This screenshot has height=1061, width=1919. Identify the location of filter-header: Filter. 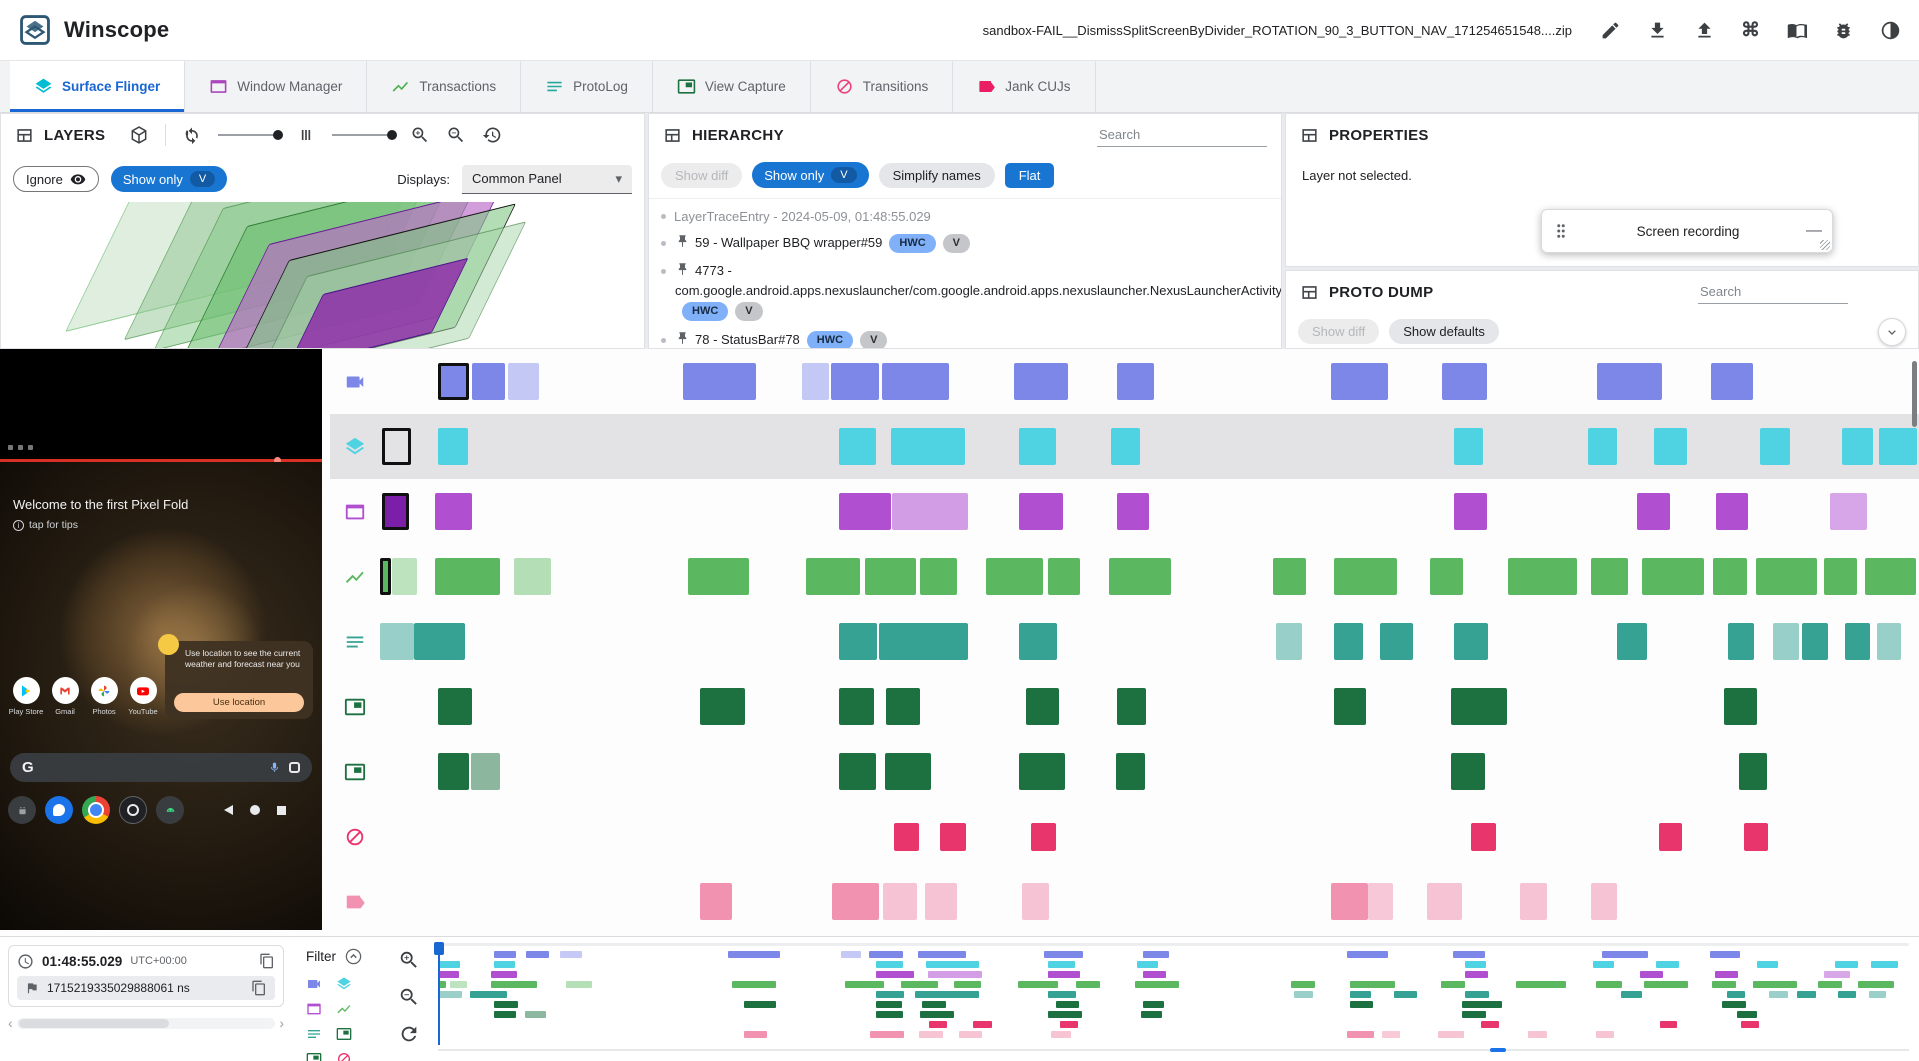
(348, 956).